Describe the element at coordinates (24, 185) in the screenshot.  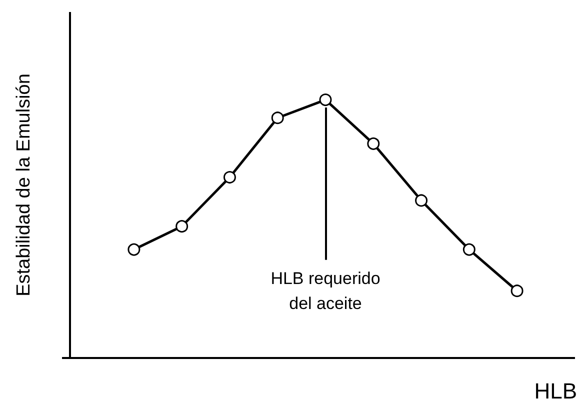
I see `y-axis-title: Estabilidad de la Emulsión` at that location.